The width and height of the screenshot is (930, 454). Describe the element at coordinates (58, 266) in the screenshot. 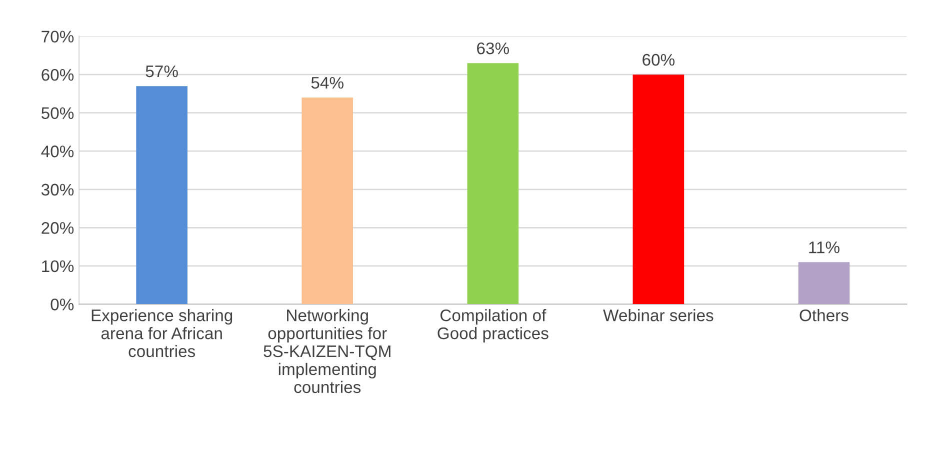

I see `y-tick-label: 10%` at that location.